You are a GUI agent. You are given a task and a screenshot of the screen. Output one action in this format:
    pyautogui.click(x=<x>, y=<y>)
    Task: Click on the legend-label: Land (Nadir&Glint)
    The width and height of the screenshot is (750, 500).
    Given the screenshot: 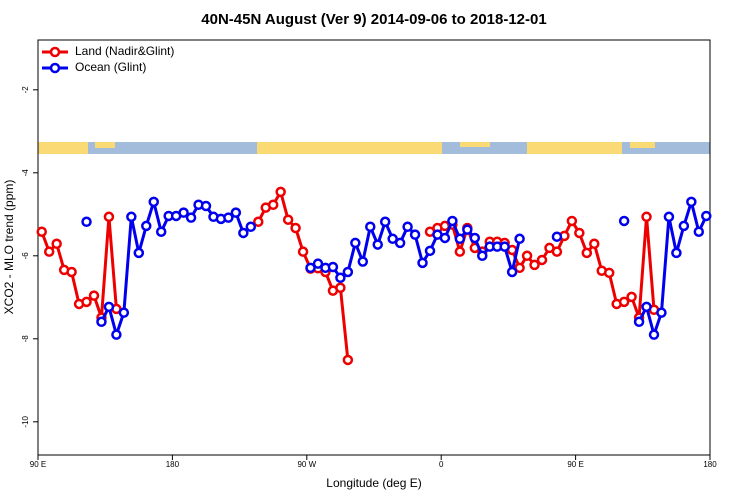 What is the action you would take?
    pyautogui.click(x=124, y=51)
    